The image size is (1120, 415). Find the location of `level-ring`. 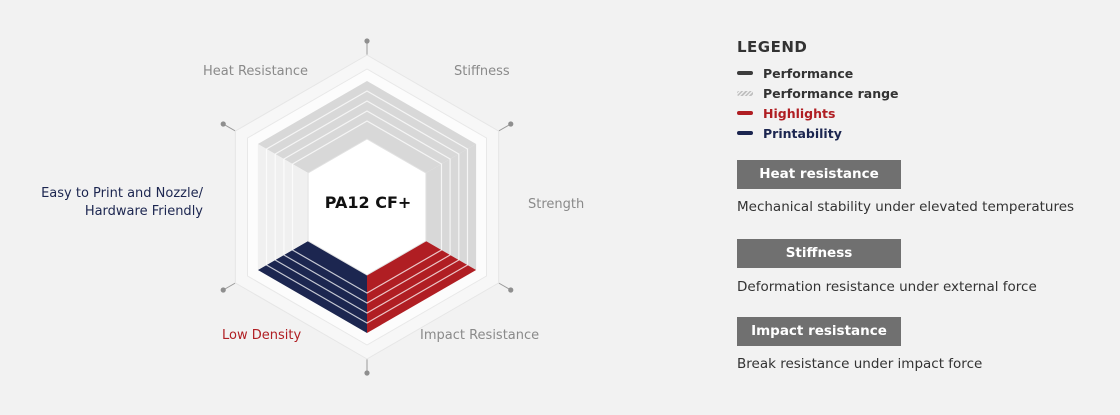

level-ring is located at coordinates (367, 207).